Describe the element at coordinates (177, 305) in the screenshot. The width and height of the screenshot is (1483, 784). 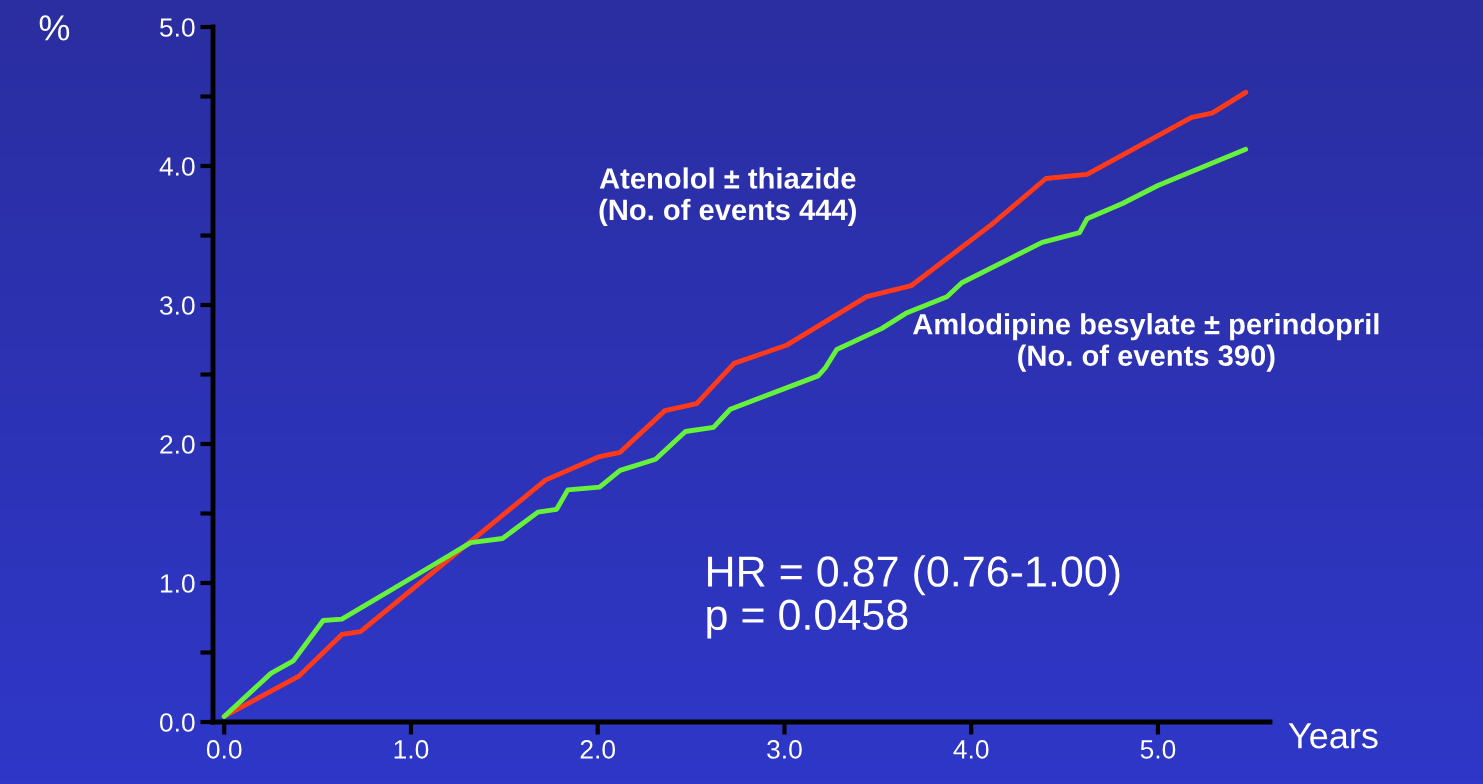
I see `y-tick-label: 3.0` at that location.